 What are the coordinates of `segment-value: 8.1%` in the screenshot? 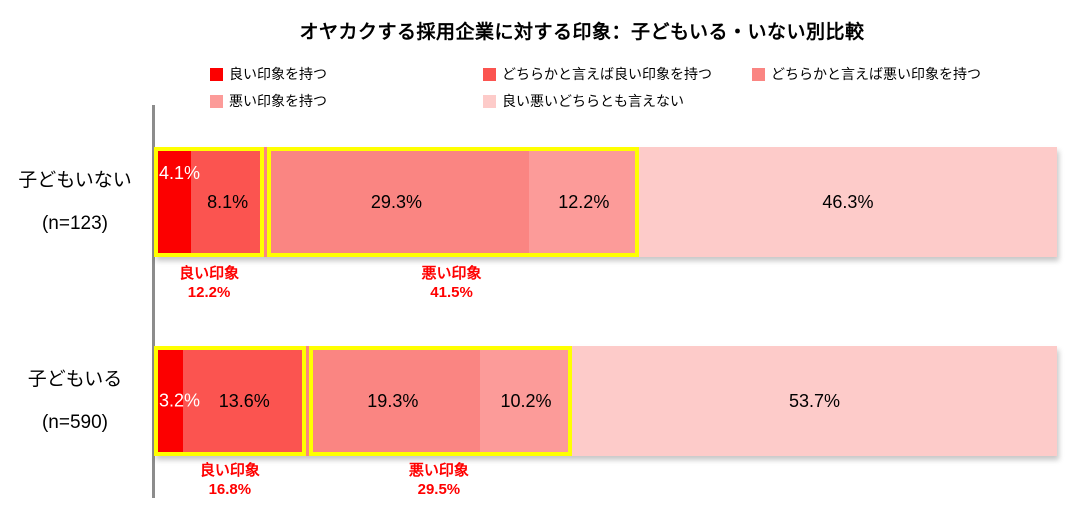 It's located at (228, 201).